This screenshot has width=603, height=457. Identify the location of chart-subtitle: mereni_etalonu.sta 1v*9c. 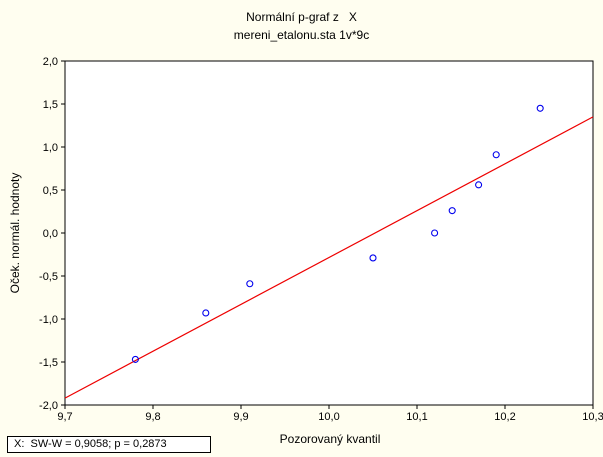
(301, 35).